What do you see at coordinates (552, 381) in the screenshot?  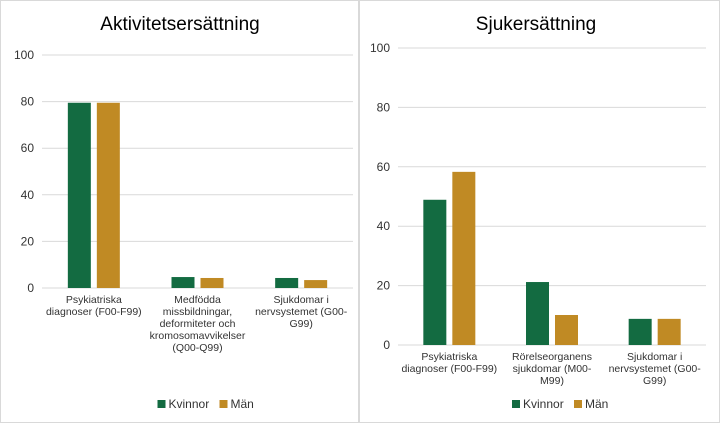 I see `category-label: M99)` at bounding box center [552, 381].